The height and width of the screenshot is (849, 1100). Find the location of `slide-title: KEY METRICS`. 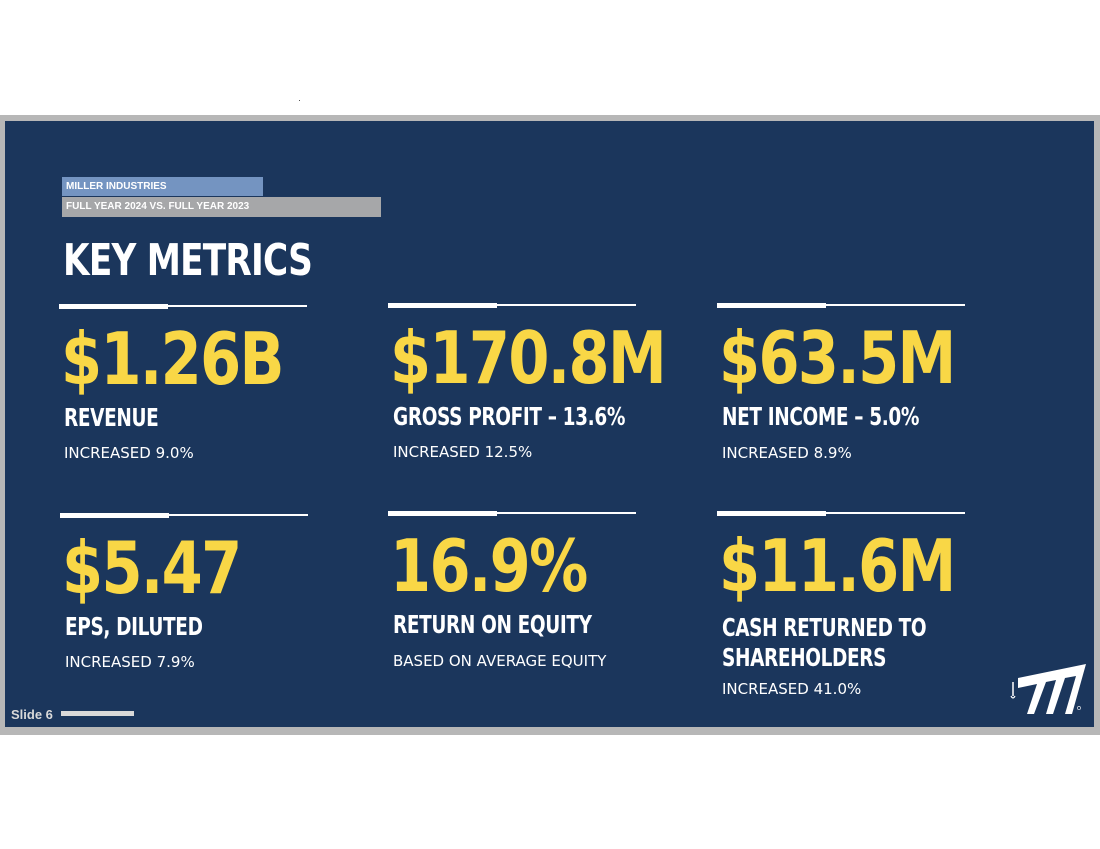

slide-title: KEY METRICS is located at coordinates (188, 260).